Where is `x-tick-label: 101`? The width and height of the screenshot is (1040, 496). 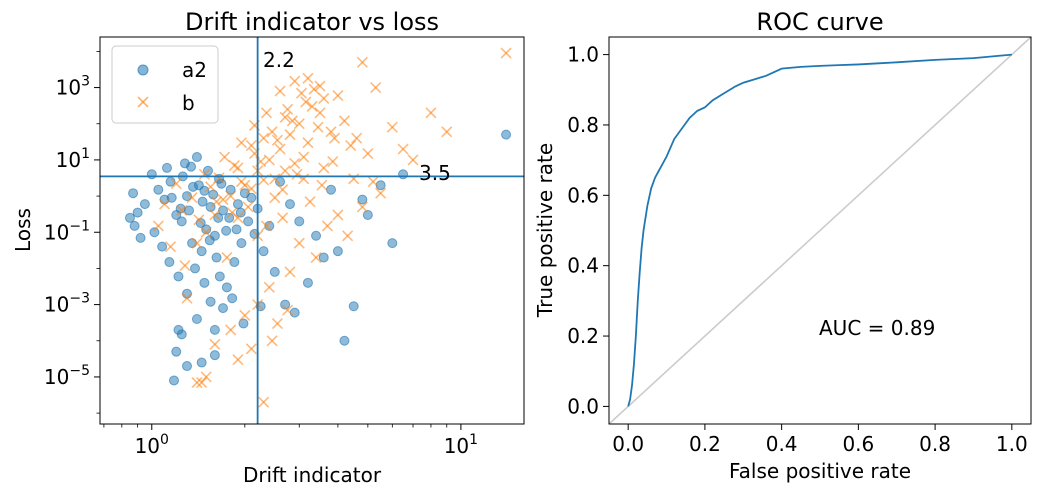 x-tick-label: 101 is located at coordinates (461, 445).